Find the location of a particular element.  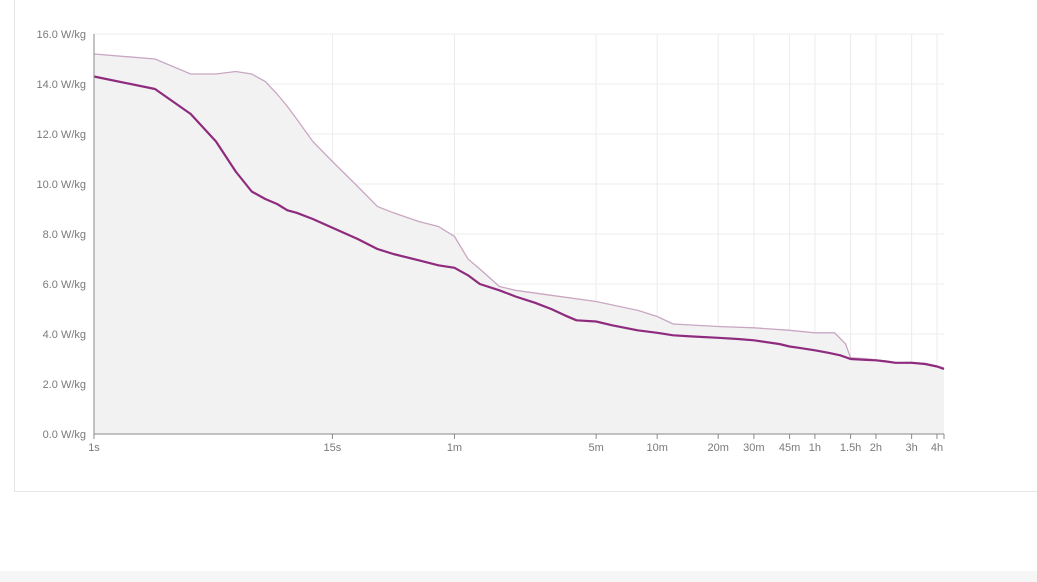

x-tick-label: 5m is located at coordinates (596, 448).